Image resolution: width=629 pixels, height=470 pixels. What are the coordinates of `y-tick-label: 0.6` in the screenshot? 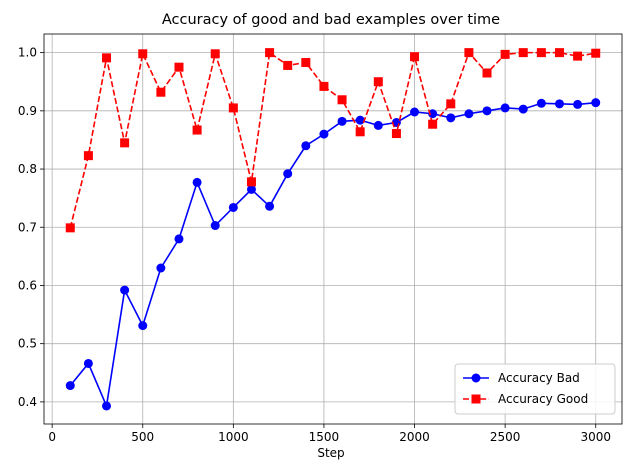 It's located at (27, 285).